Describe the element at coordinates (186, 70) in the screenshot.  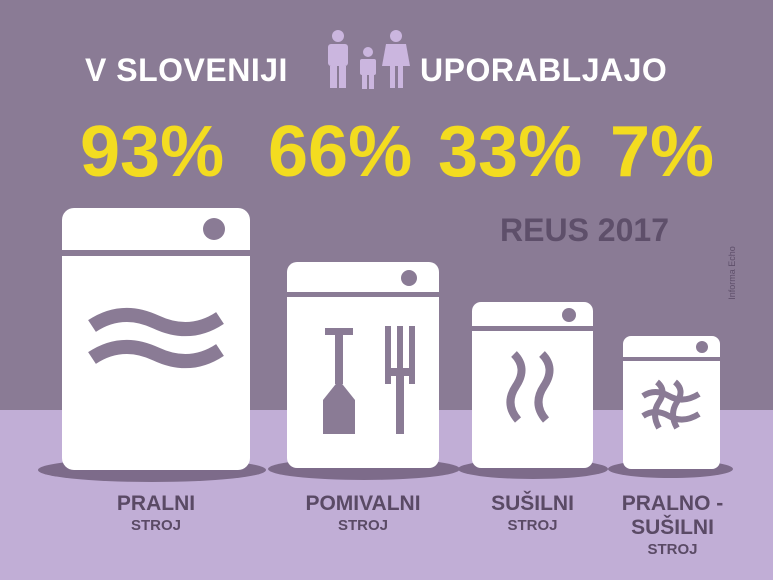
I see `title-left: V SLOVENIJI` at that location.